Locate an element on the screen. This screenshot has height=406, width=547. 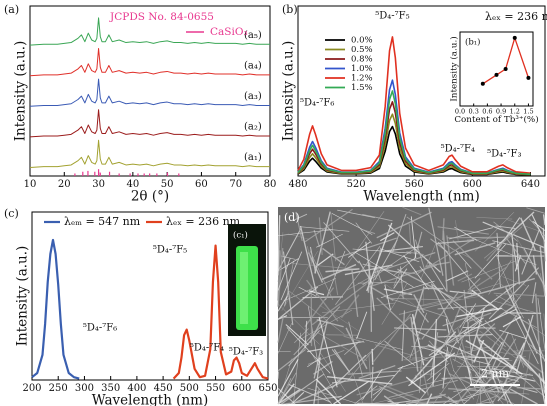
series-label: (a₂) is located at coordinates (253, 127).